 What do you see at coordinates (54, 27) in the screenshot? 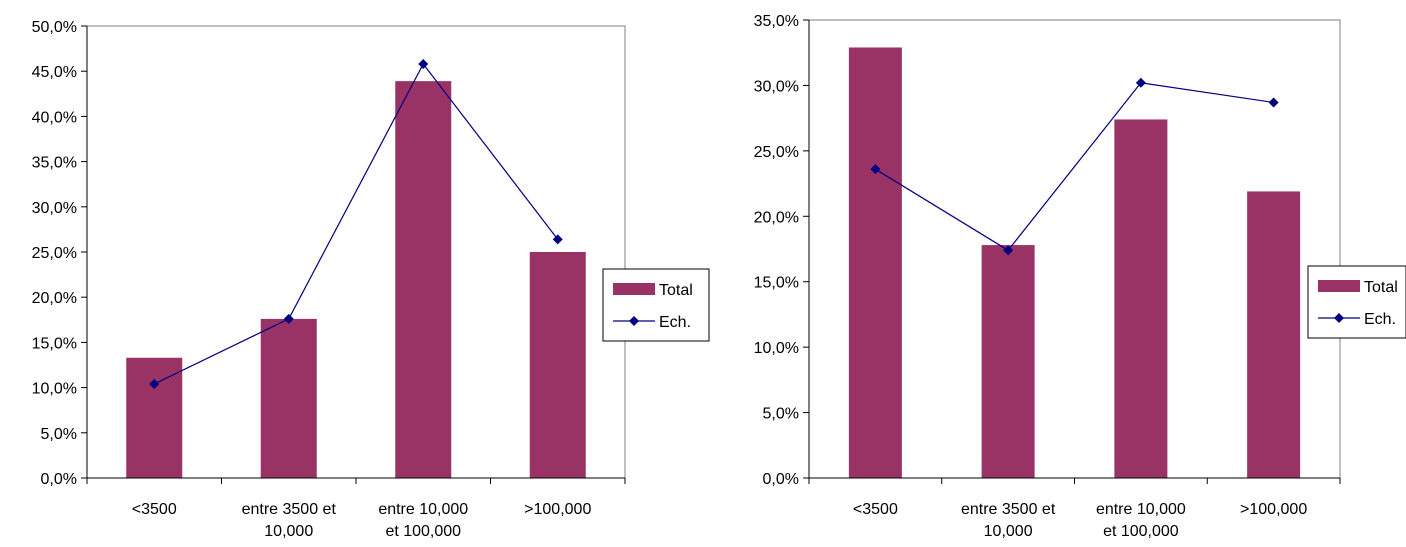
I see `y-tick-label: 50,0%` at bounding box center [54, 27].